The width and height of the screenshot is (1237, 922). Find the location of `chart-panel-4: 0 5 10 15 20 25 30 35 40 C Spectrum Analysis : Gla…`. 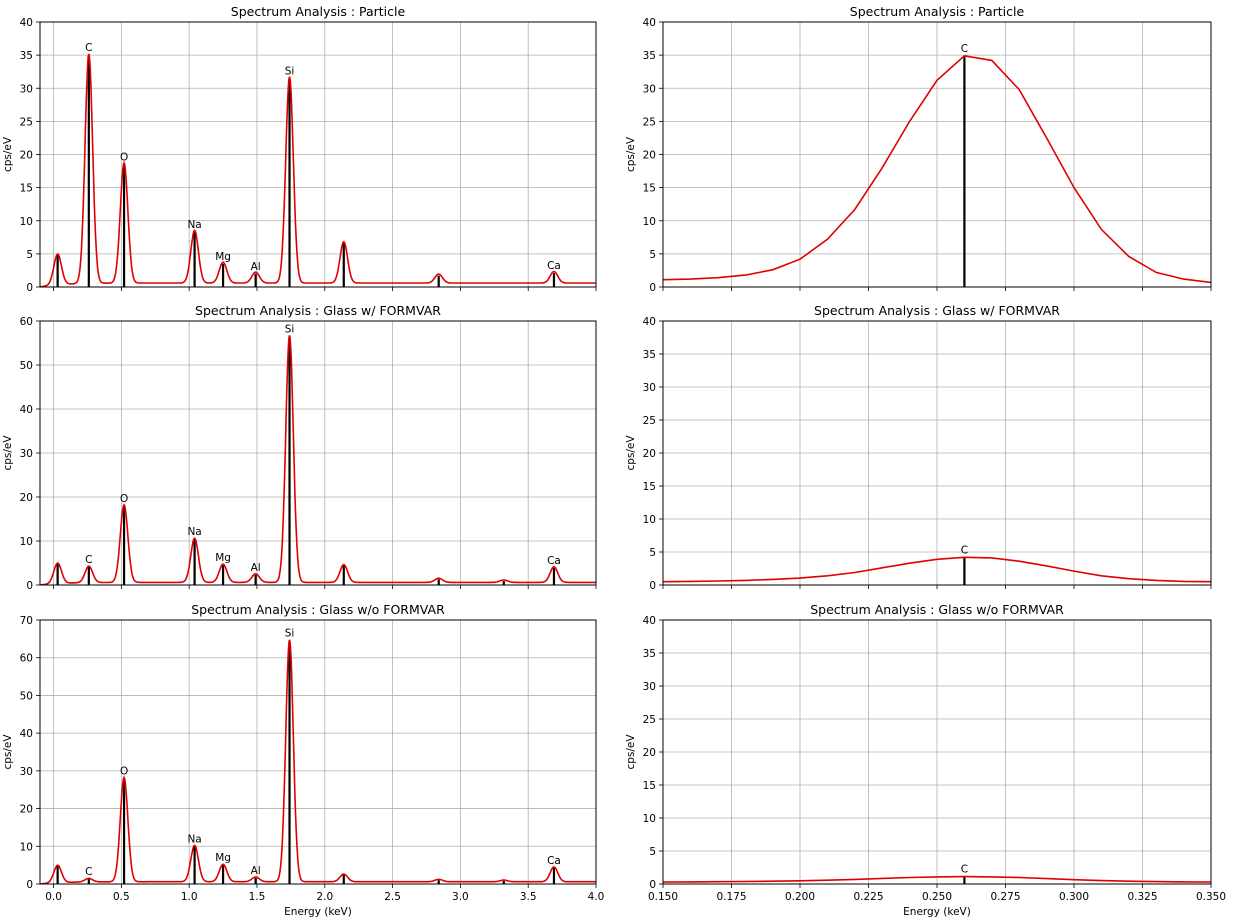

chart-panel-4: 0 5 10 15 20 25 30 35 40 C Spectrum Analysis : Gla… is located at coordinates (918, 447).